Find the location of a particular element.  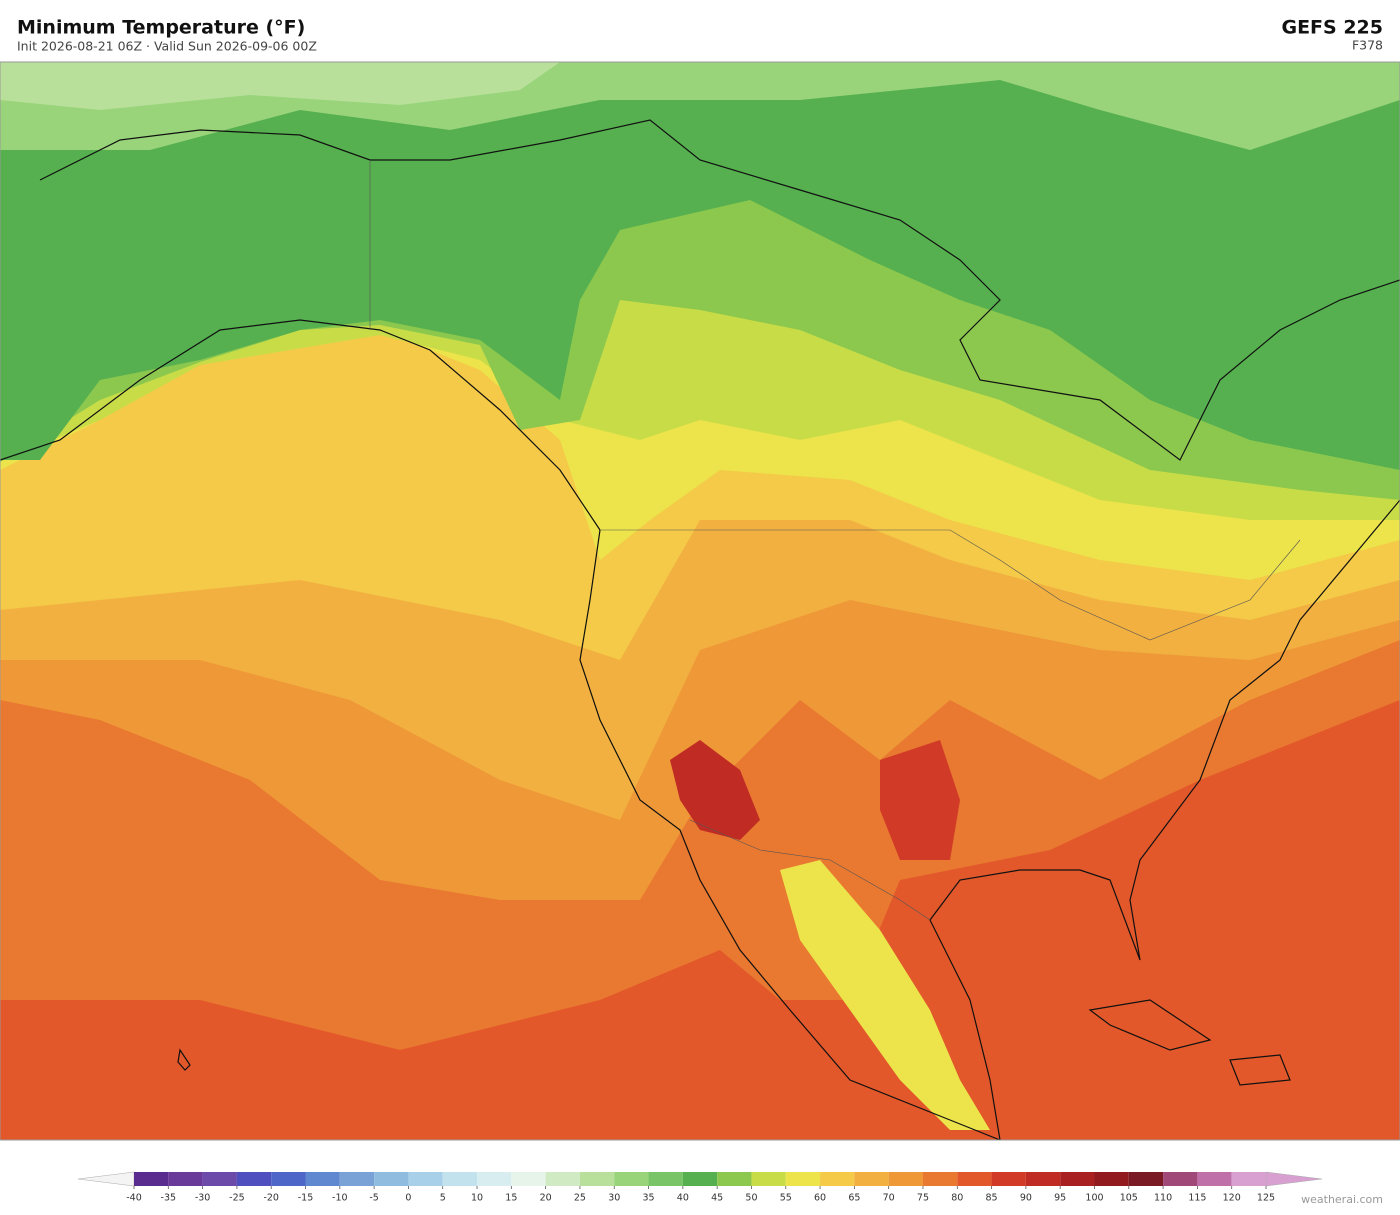

colorbar-tick-label: 55 is located at coordinates (786, 1198).